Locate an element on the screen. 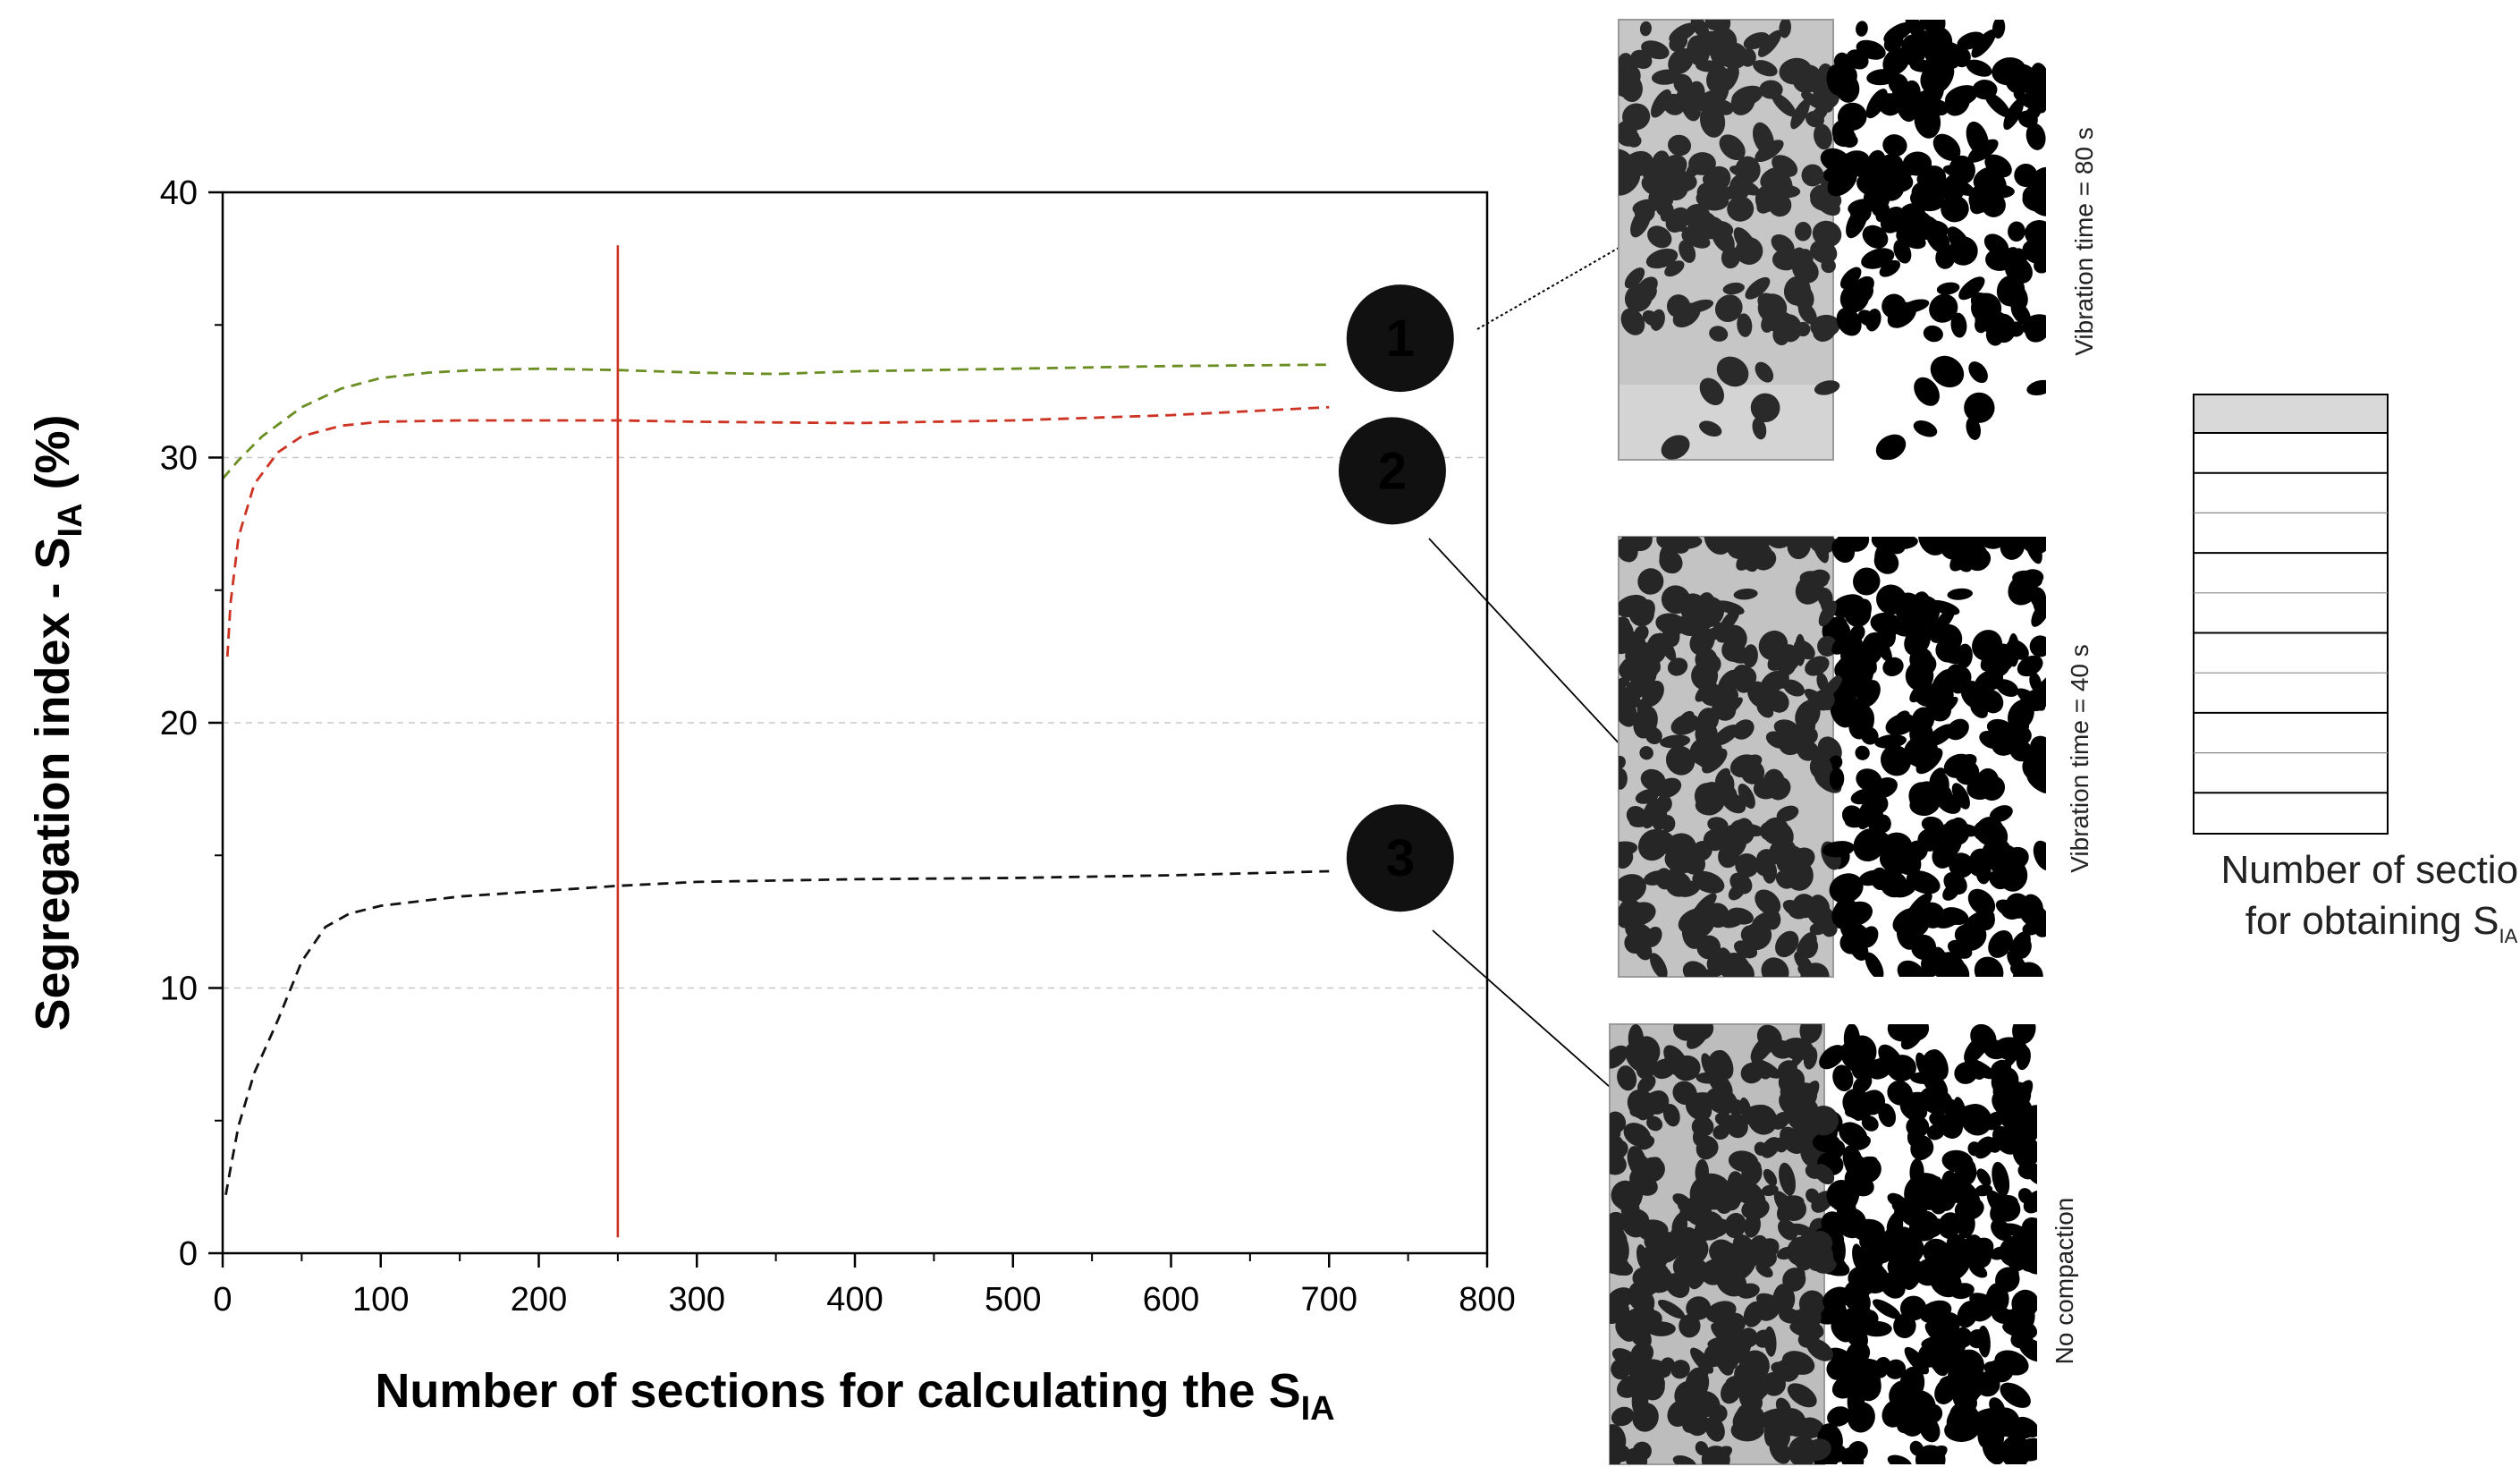 This screenshot has height=1484, width=2520. sections-label-line2: for obtaining SIA is located at coordinates (2381, 923).